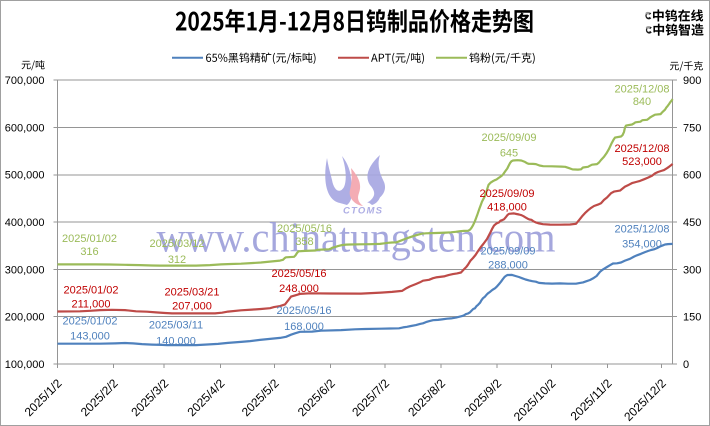 The width and height of the screenshot is (710, 426). What do you see at coordinates (25, 223) in the screenshot?
I see `svg-text: 400,000` at bounding box center [25, 223].